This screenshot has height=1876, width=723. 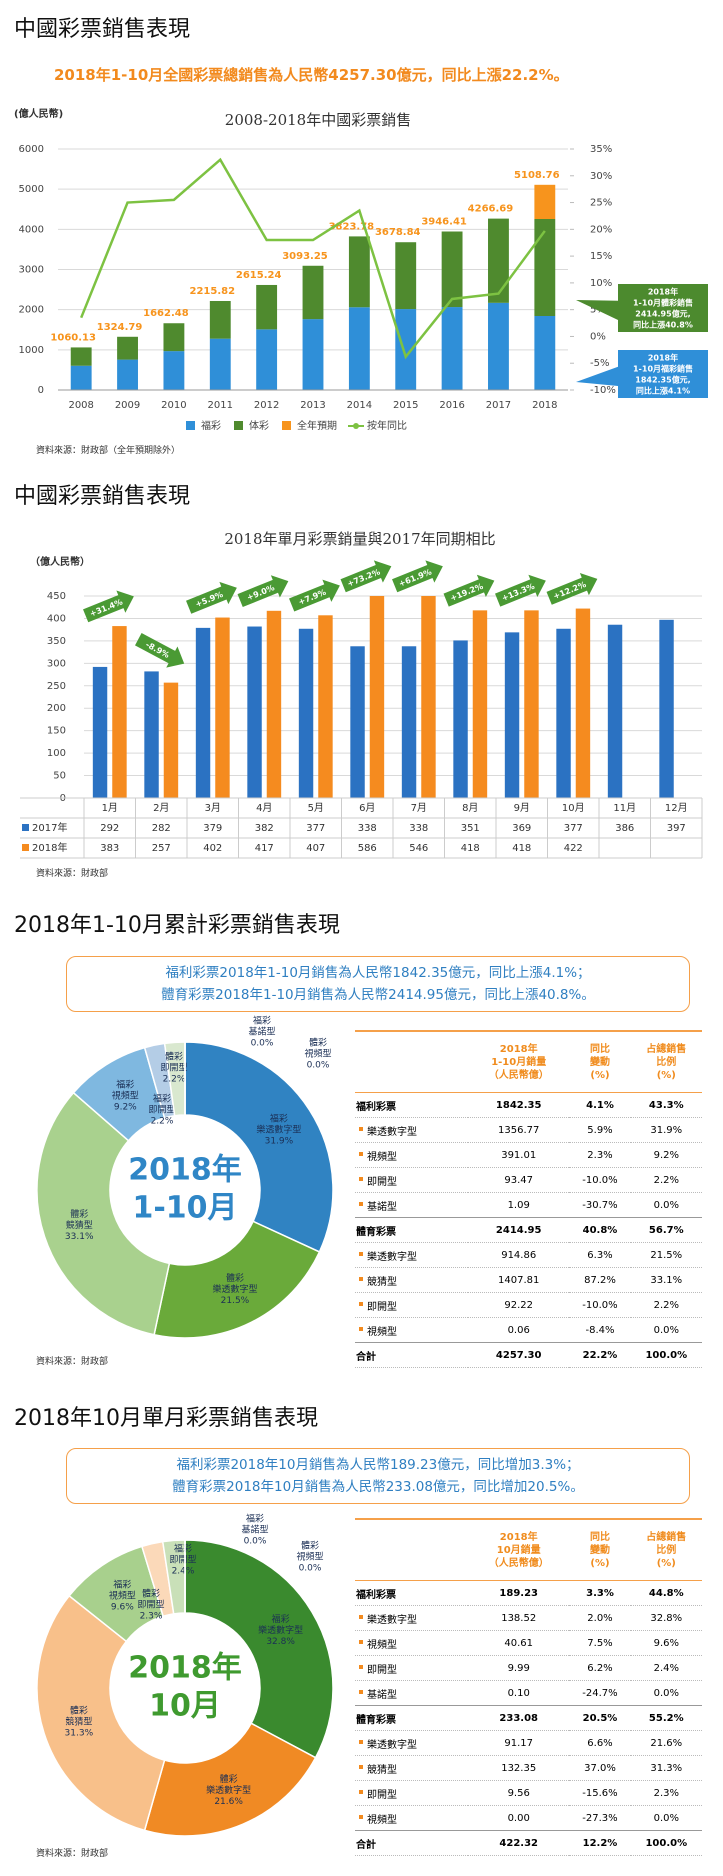 I want to click on callout-box, so click(x=642, y=374).